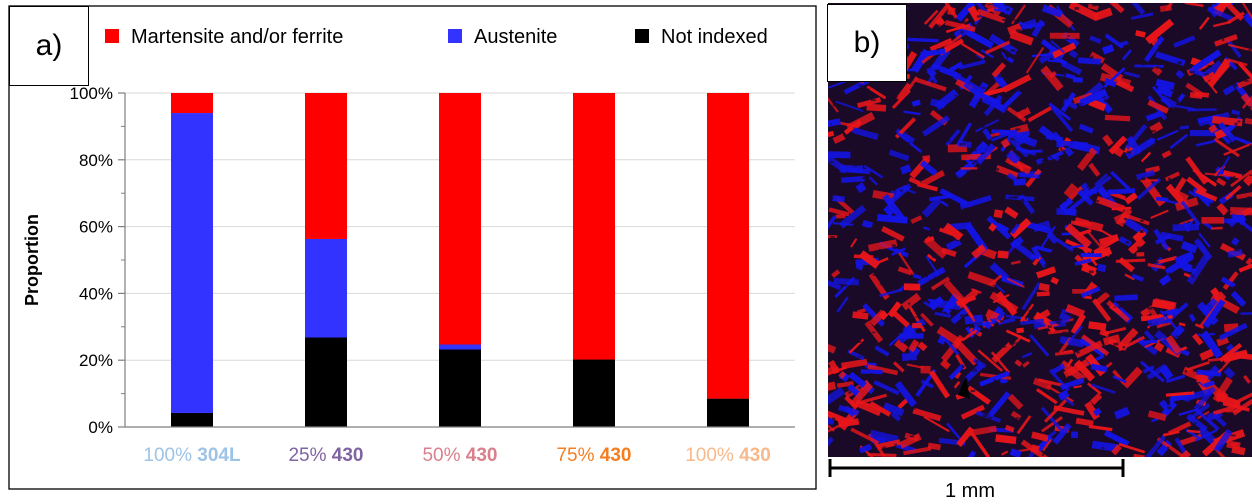 The height and width of the screenshot is (504, 1252). I want to click on legend-label: Not indexed, so click(714, 37).